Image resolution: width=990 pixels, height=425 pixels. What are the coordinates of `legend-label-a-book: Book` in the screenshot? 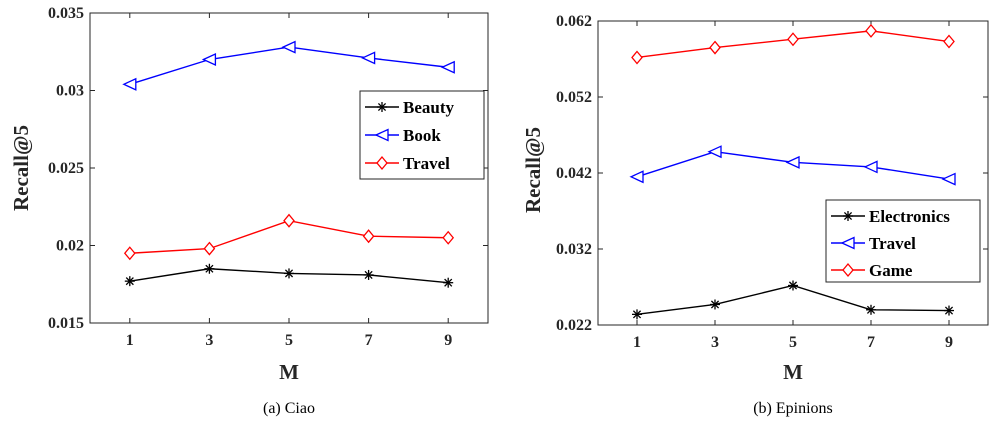 It's located at (422, 135).